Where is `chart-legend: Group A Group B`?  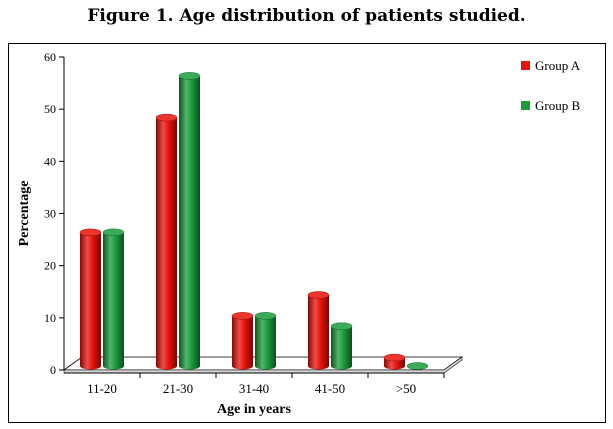 chart-legend: Group A Group B is located at coordinates (551, 85).